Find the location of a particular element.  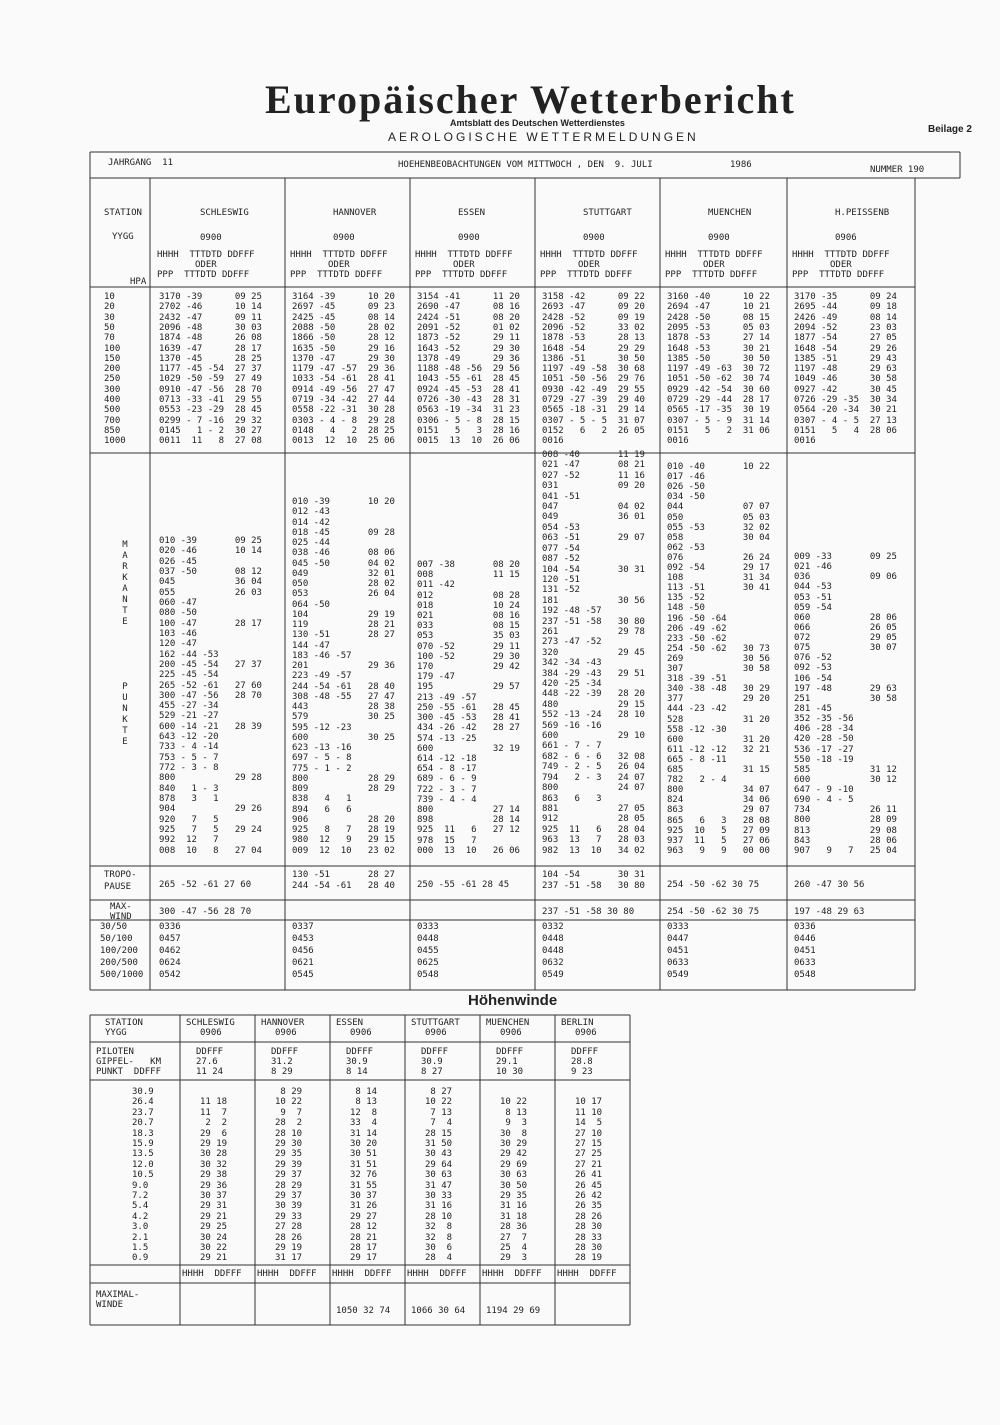

significant-level: 809 28 29 is located at coordinates (343, 789).